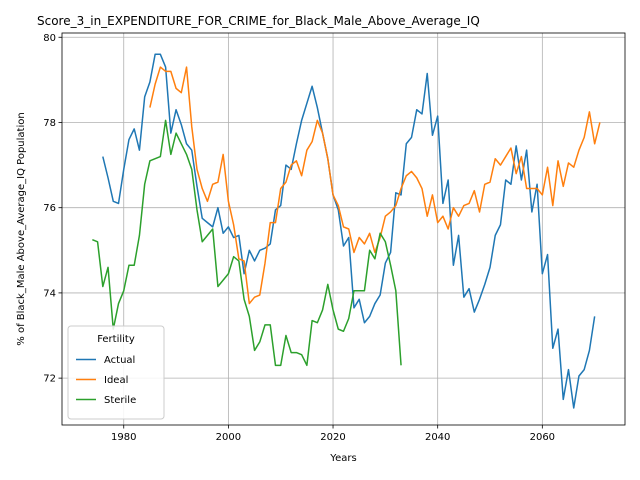  What do you see at coordinates (120, 400) in the screenshot?
I see `legend-label-sterile: Sterile` at bounding box center [120, 400].